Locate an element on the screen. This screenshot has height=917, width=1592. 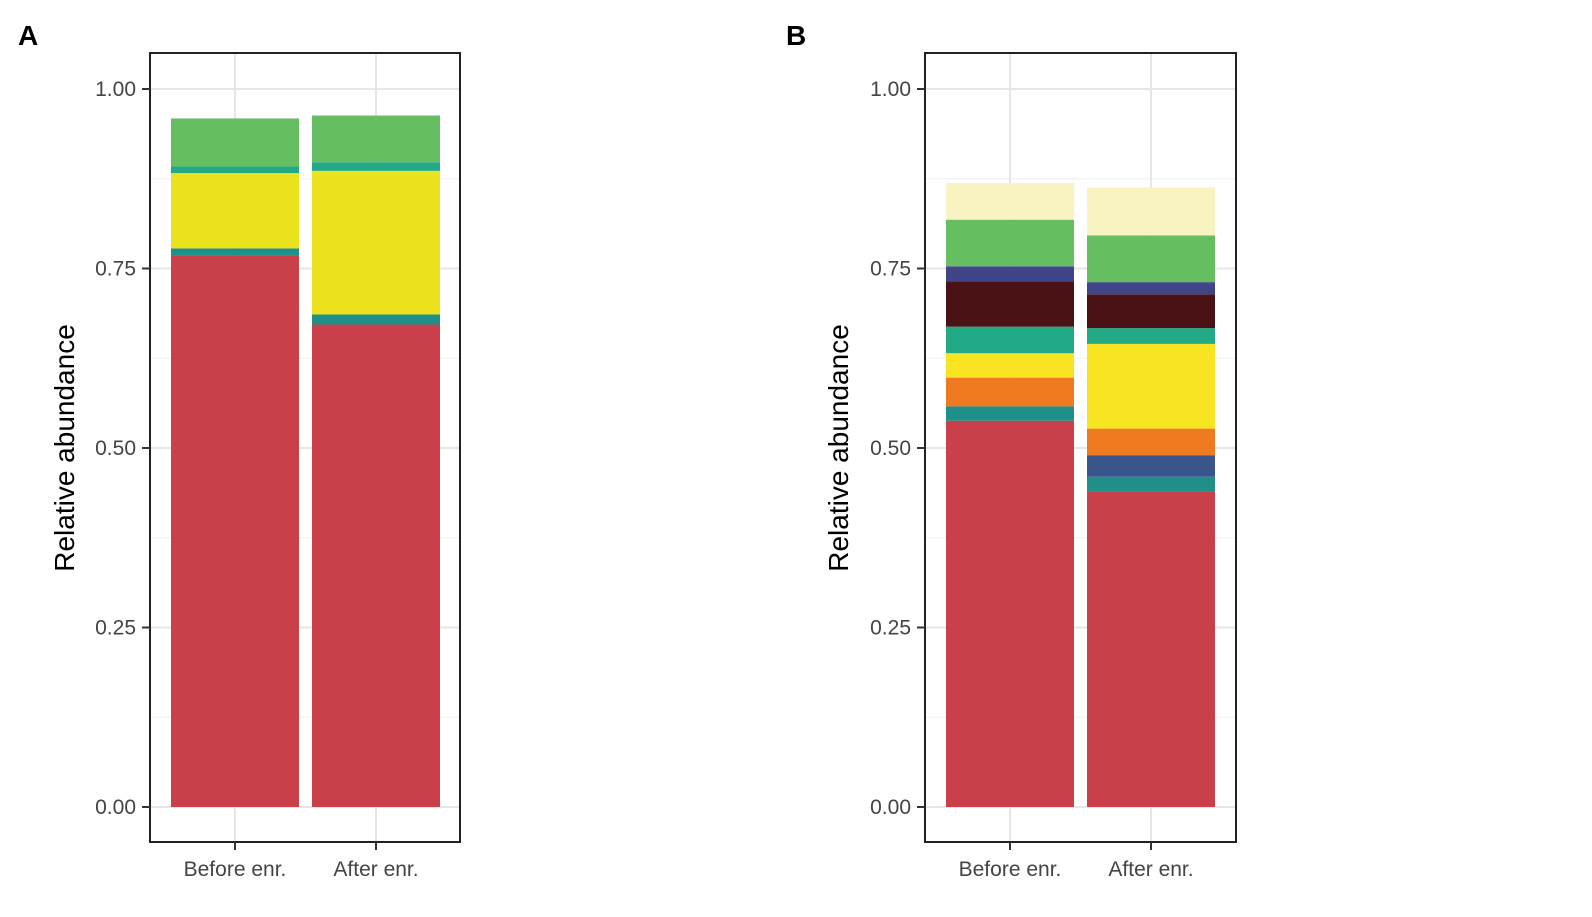
panel-a-y-tick-label: 1.00 is located at coordinates (115, 89).